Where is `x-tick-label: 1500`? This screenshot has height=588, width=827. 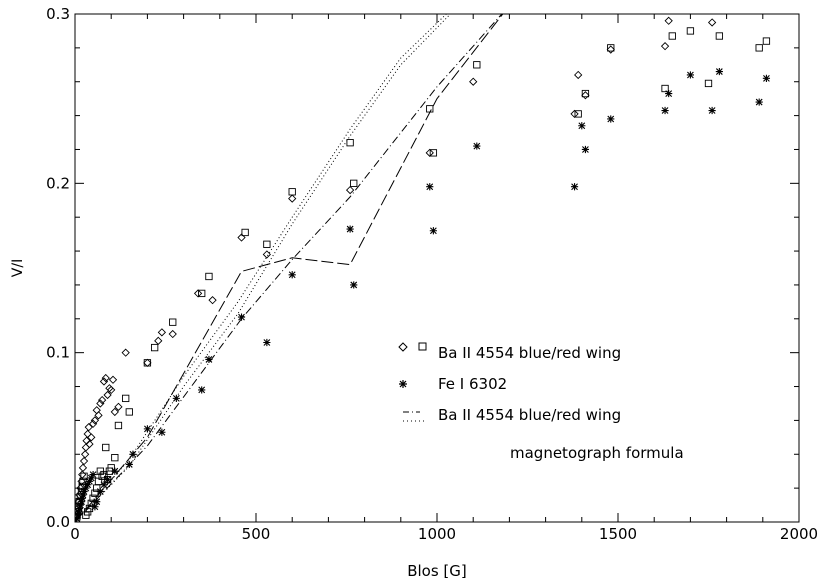
x-tick-label: 1500 is located at coordinates (618, 534).